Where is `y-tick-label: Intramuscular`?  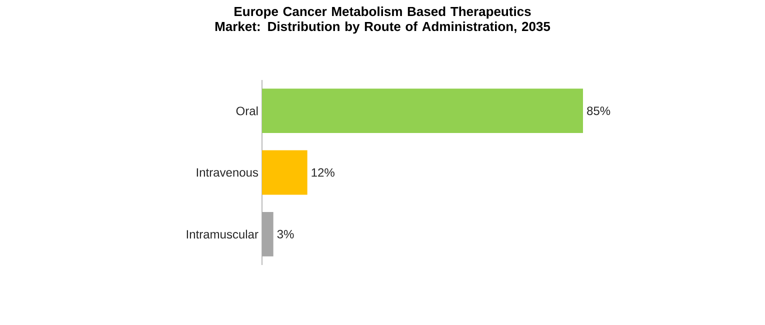
y-tick-label: Intramuscular is located at coordinates (222, 234).